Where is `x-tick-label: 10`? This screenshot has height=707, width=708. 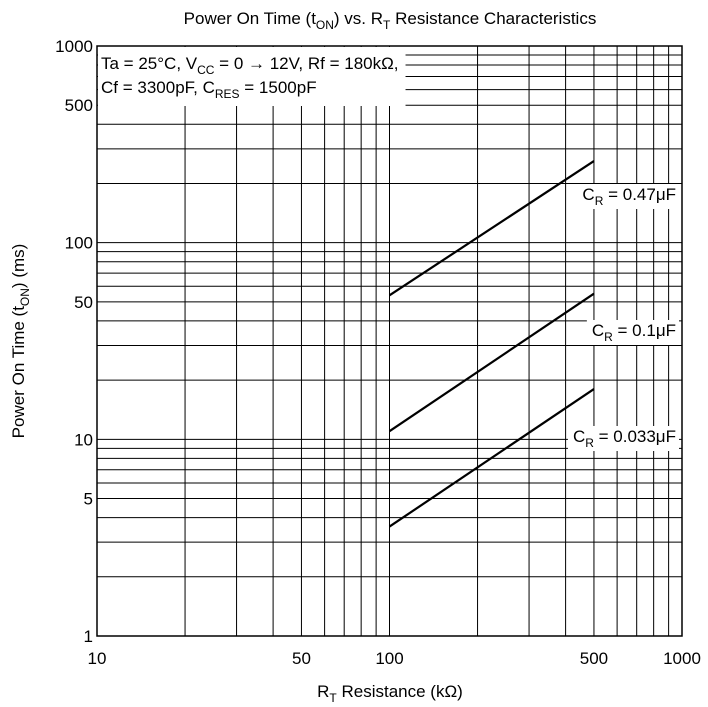
x-tick-label: 10 is located at coordinates (97, 658).